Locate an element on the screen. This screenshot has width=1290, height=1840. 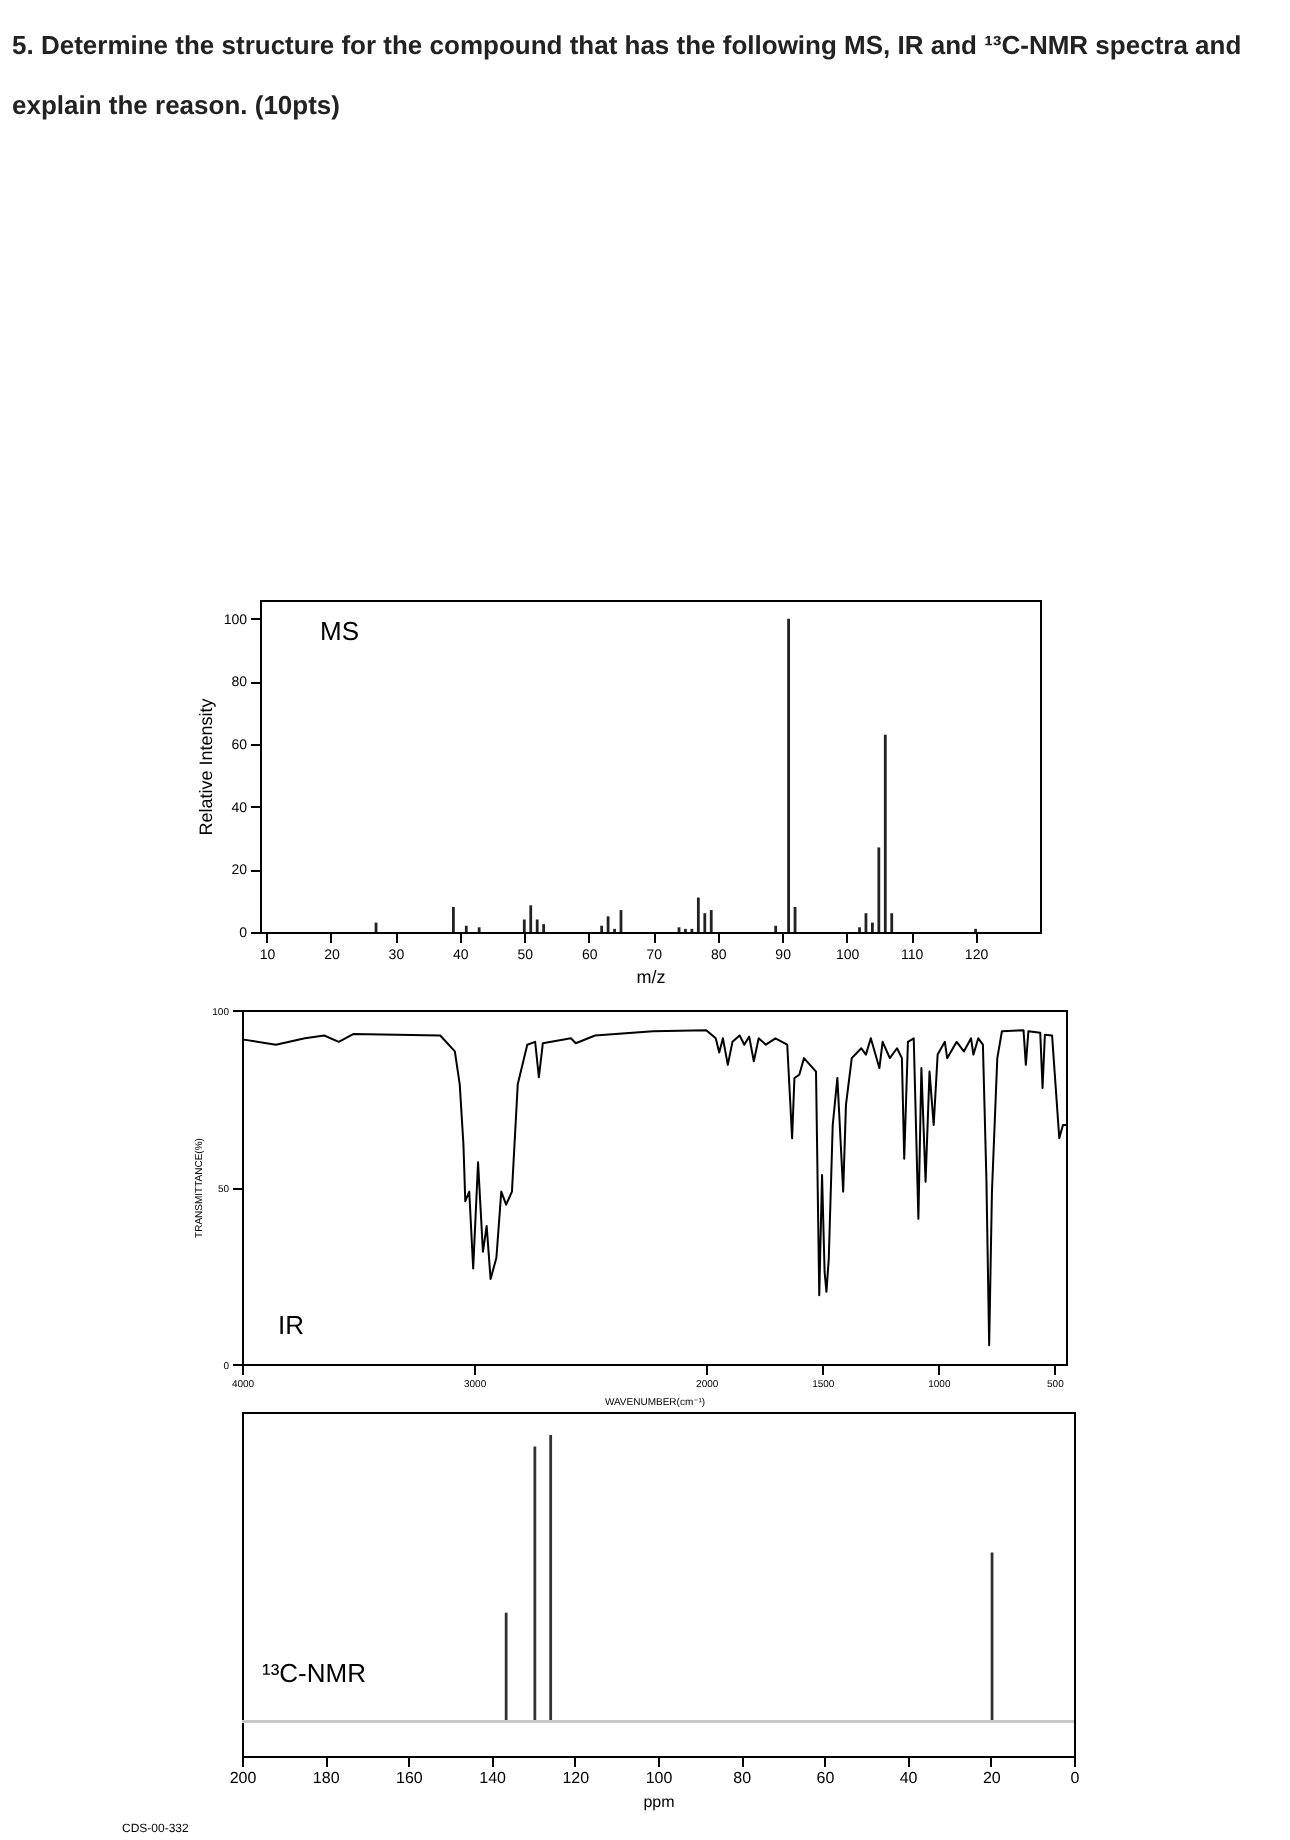
x-tick-label: 0 is located at coordinates (1075, 1778).